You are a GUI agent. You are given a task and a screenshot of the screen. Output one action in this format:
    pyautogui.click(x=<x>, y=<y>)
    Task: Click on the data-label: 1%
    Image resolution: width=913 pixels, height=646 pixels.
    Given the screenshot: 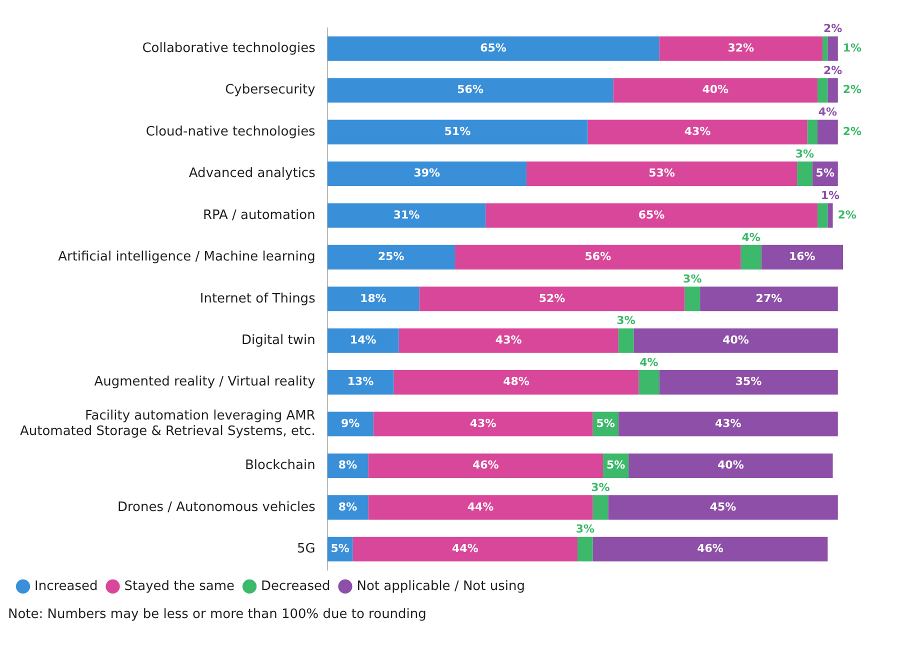 What is the action you would take?
    pyautogui.click(x=852, y=48)
    